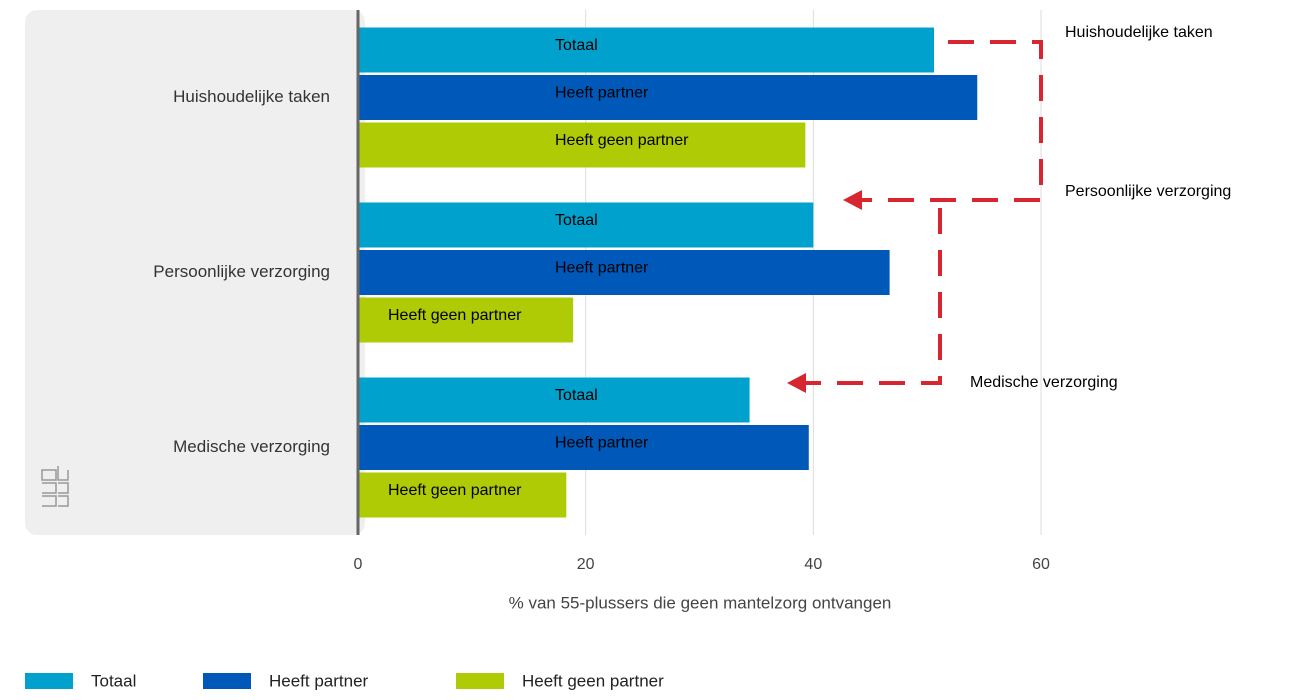 The image size is (1307, 700). I want to click on logo-shape, so click(55, 486).